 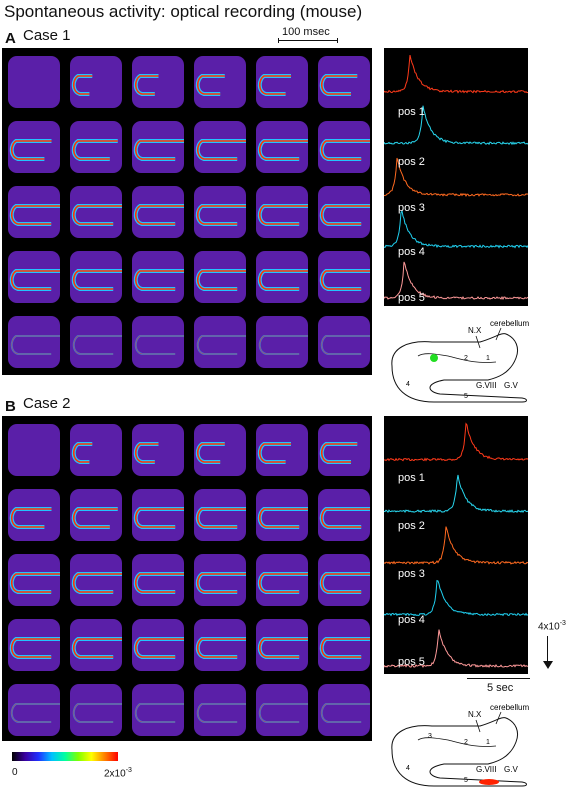 What do you see at coordinates (478, 726) in the screenshot?
I see `nx-pointer-b` at bounding box center [478, 726].